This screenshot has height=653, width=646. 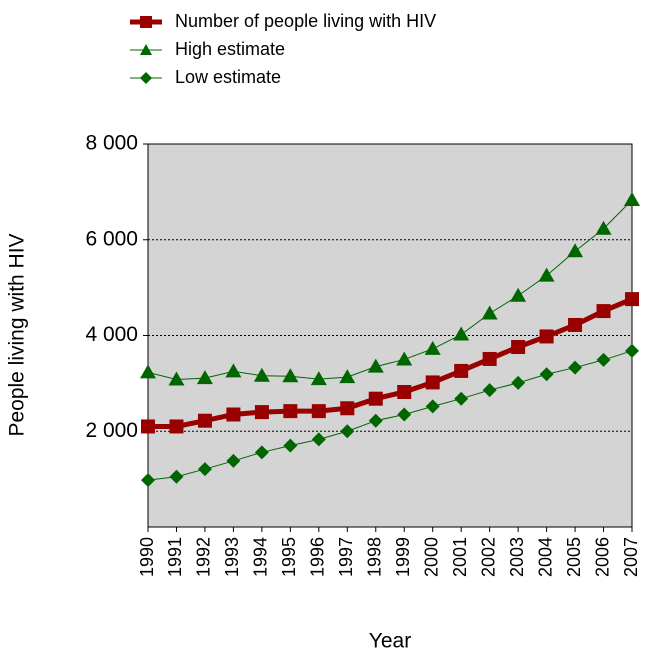 What do you see at coordinates (631, 557) in the screenshot?
I see `x-tick-label: 2007` at bounding box center [631, 557].